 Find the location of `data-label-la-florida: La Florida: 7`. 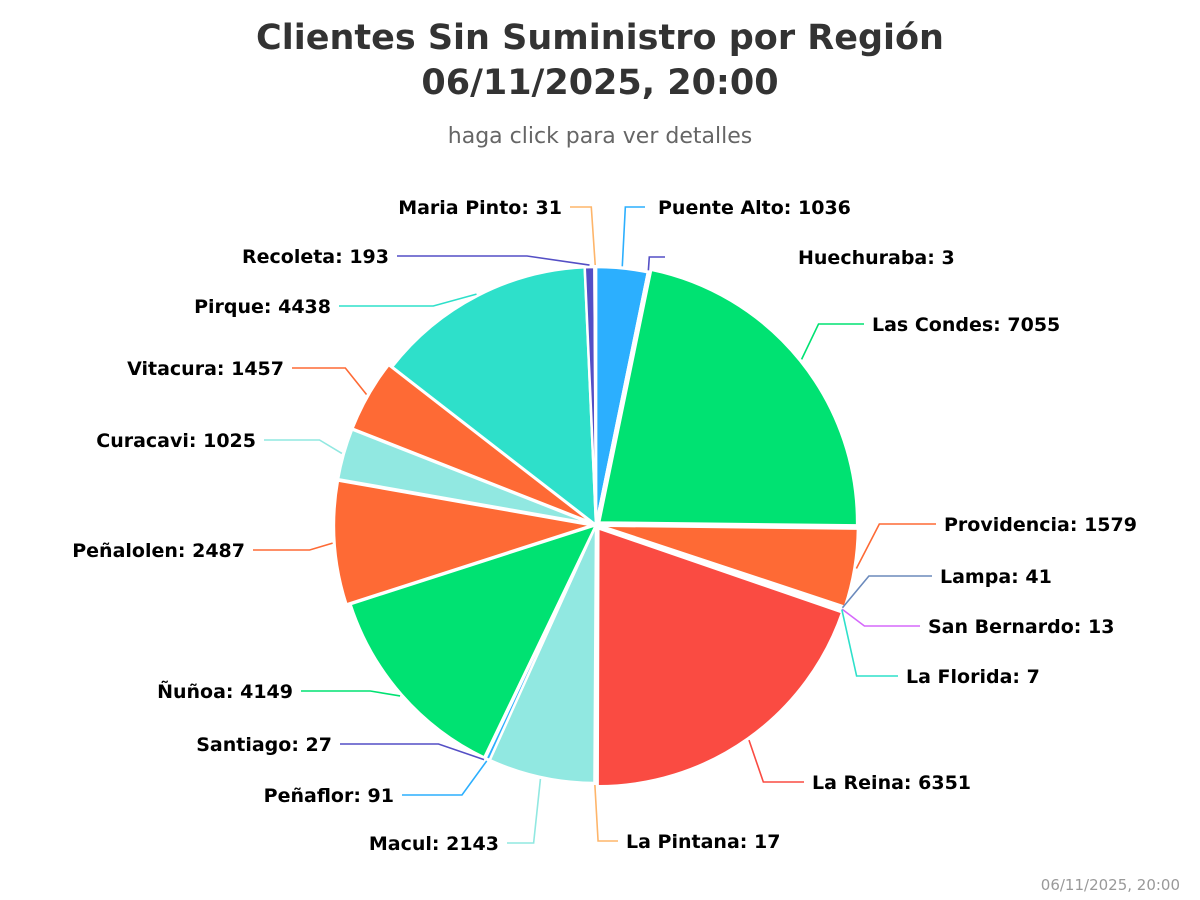

data-label-la-florida: La Florida: 7 is located at coordinates (973, 677).